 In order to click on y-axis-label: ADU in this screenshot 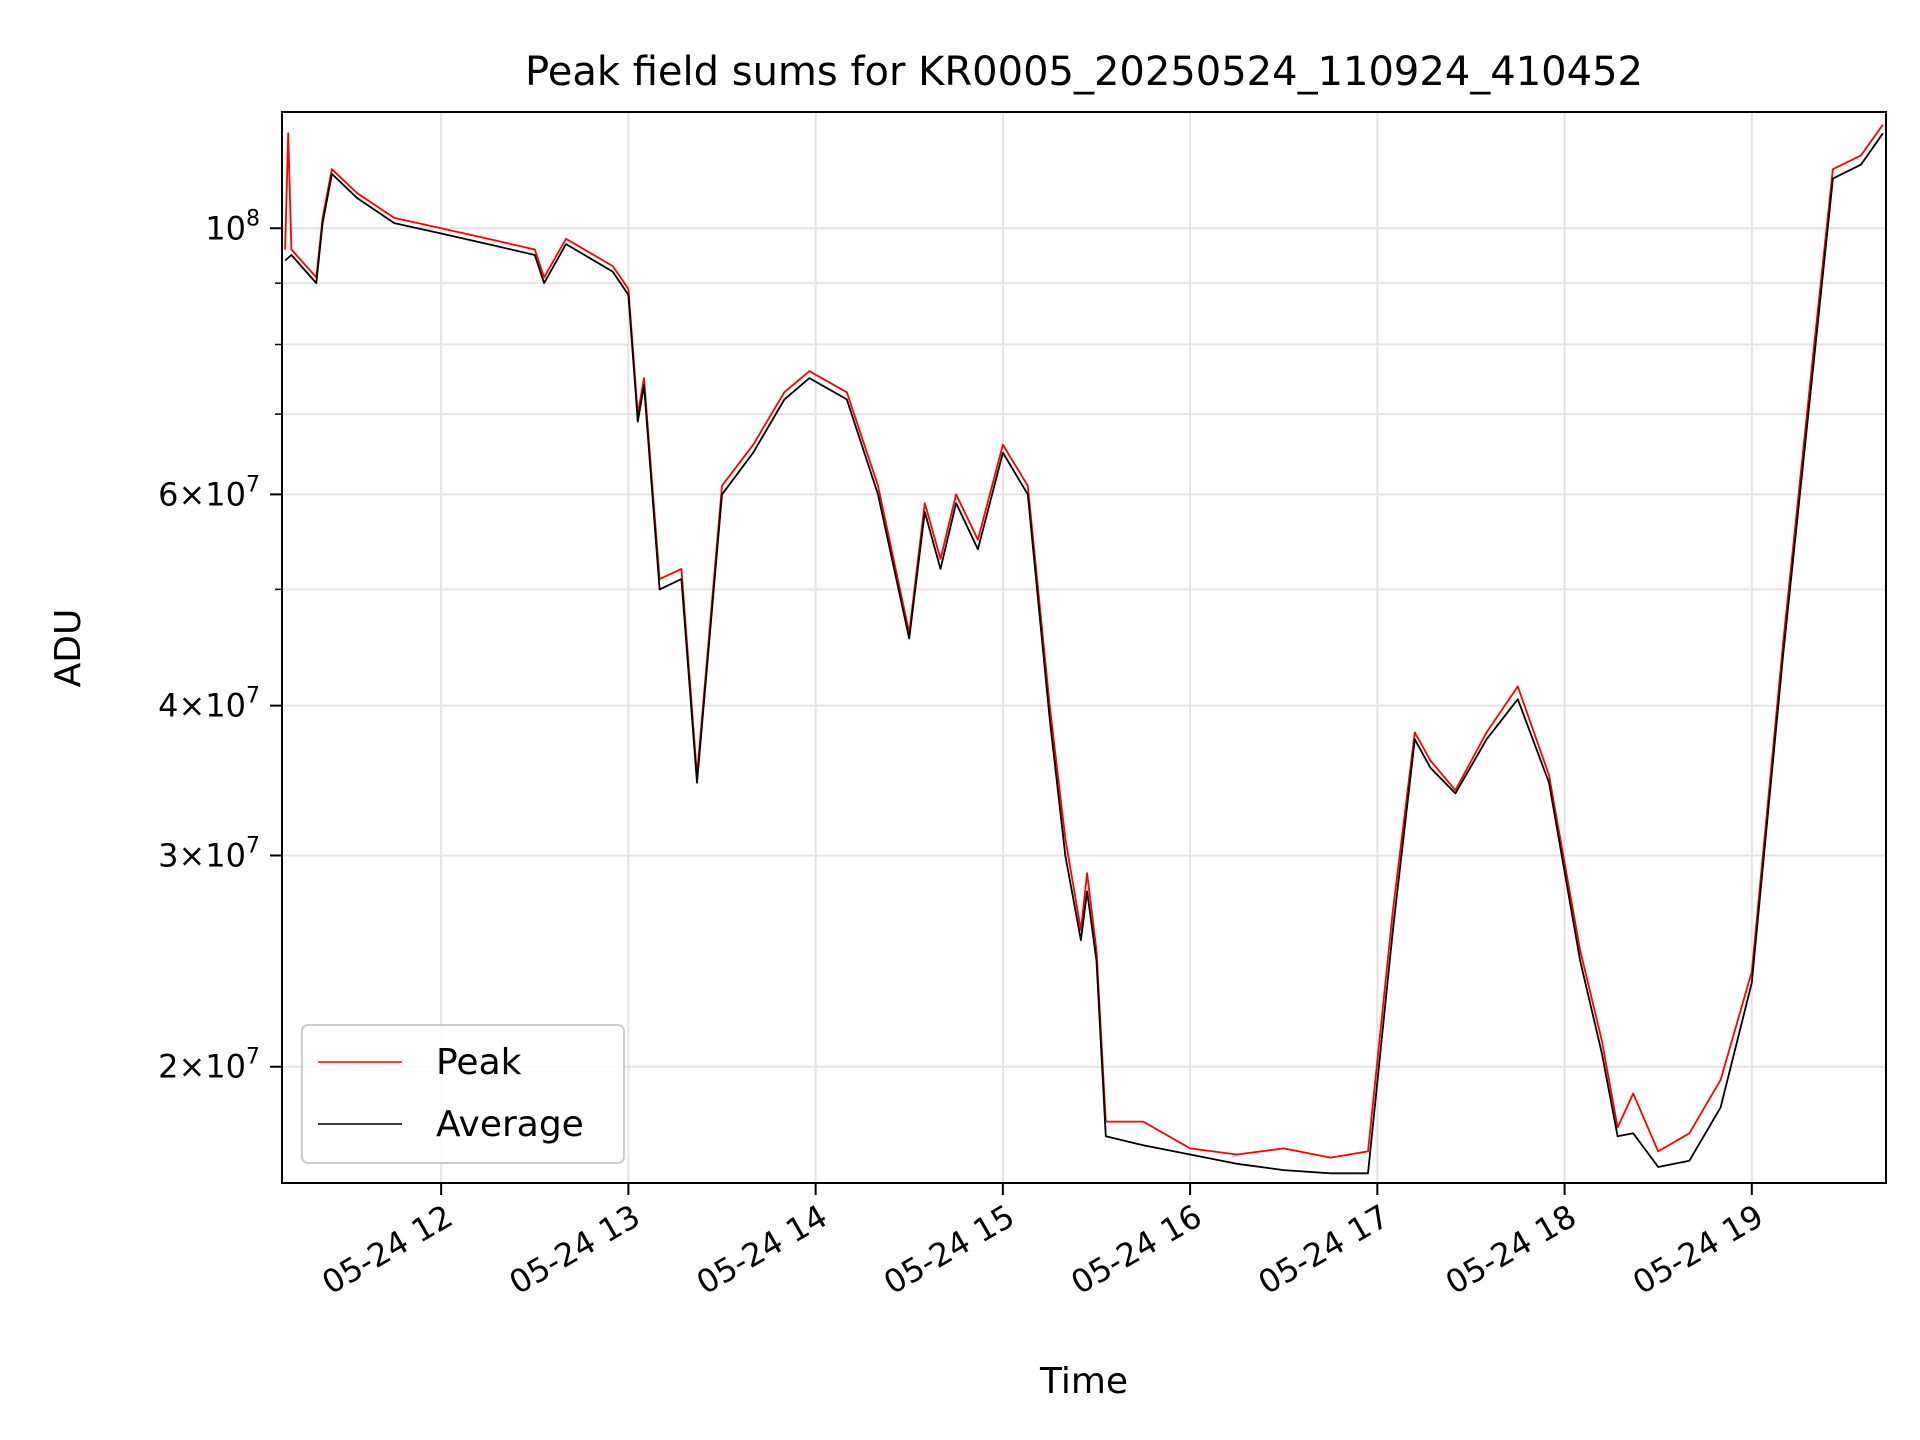, I will do `click(68, 648)`.